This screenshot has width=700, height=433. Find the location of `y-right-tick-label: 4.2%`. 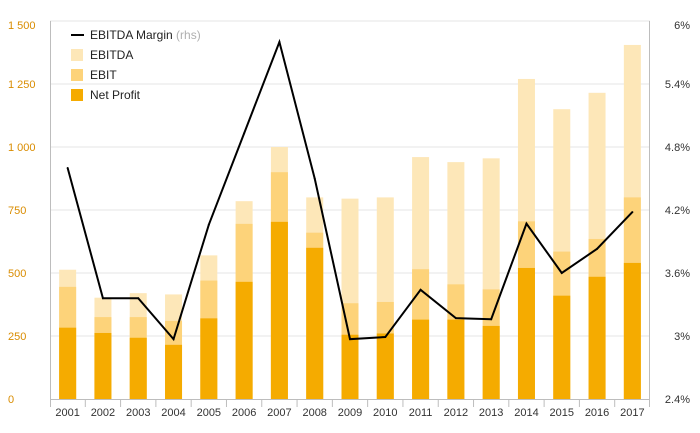

y-right-tick-label: 4.2% is located at coordinates (677, 211).